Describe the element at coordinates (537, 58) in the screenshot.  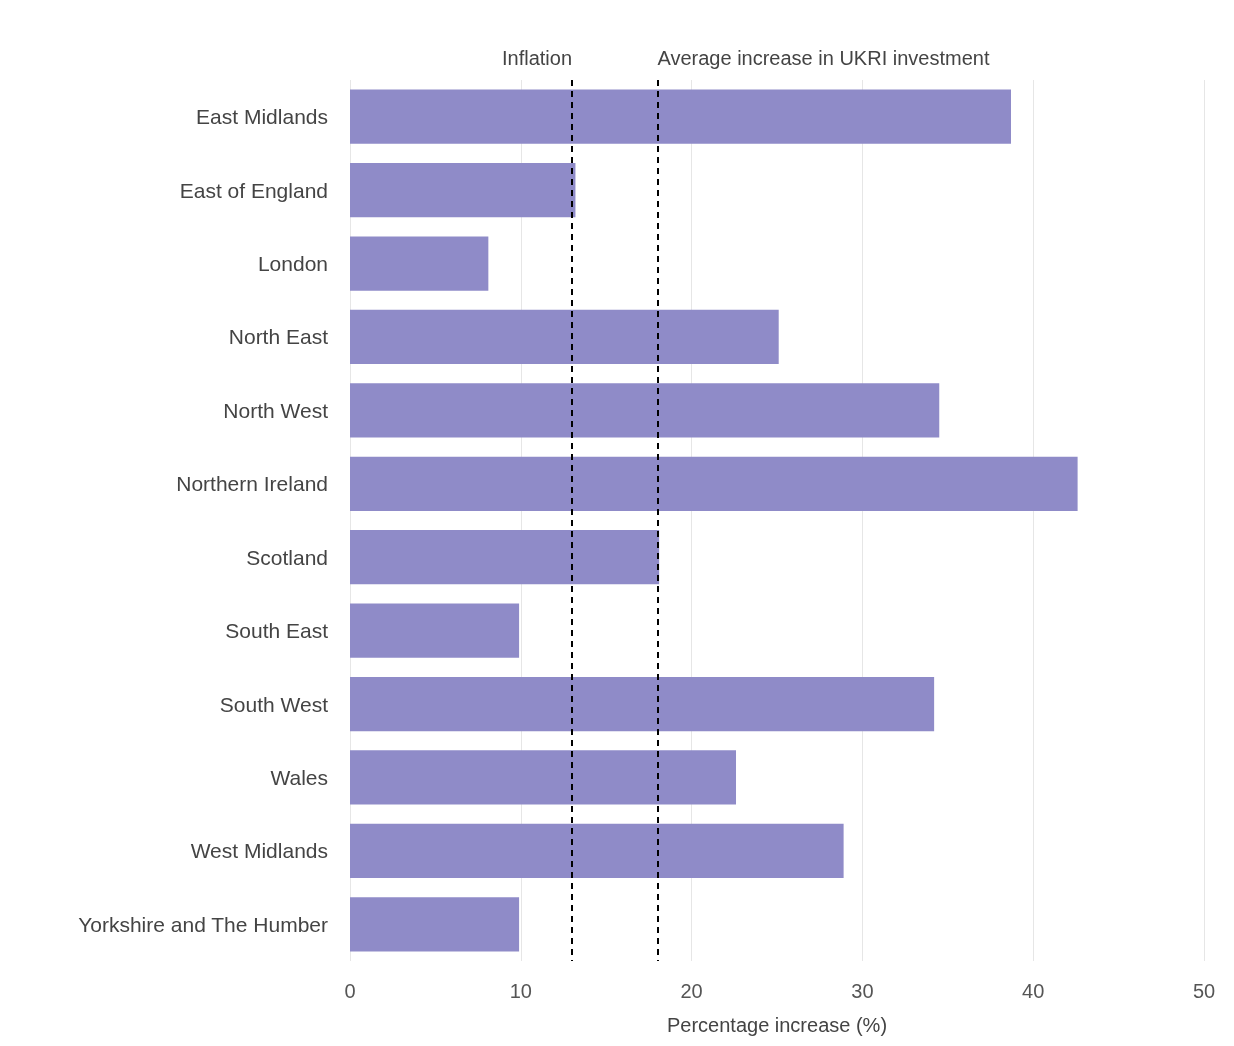
I see `ref-line-label: Inflation` at that location.